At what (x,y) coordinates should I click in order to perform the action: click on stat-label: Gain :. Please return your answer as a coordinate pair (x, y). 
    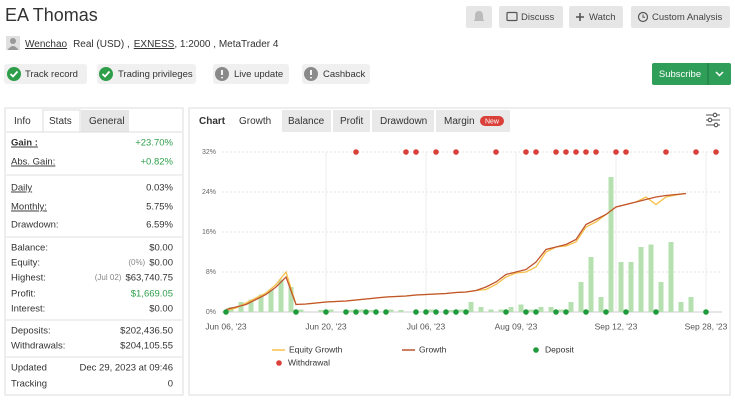
    Looking at the image, I should click on (24, 143).